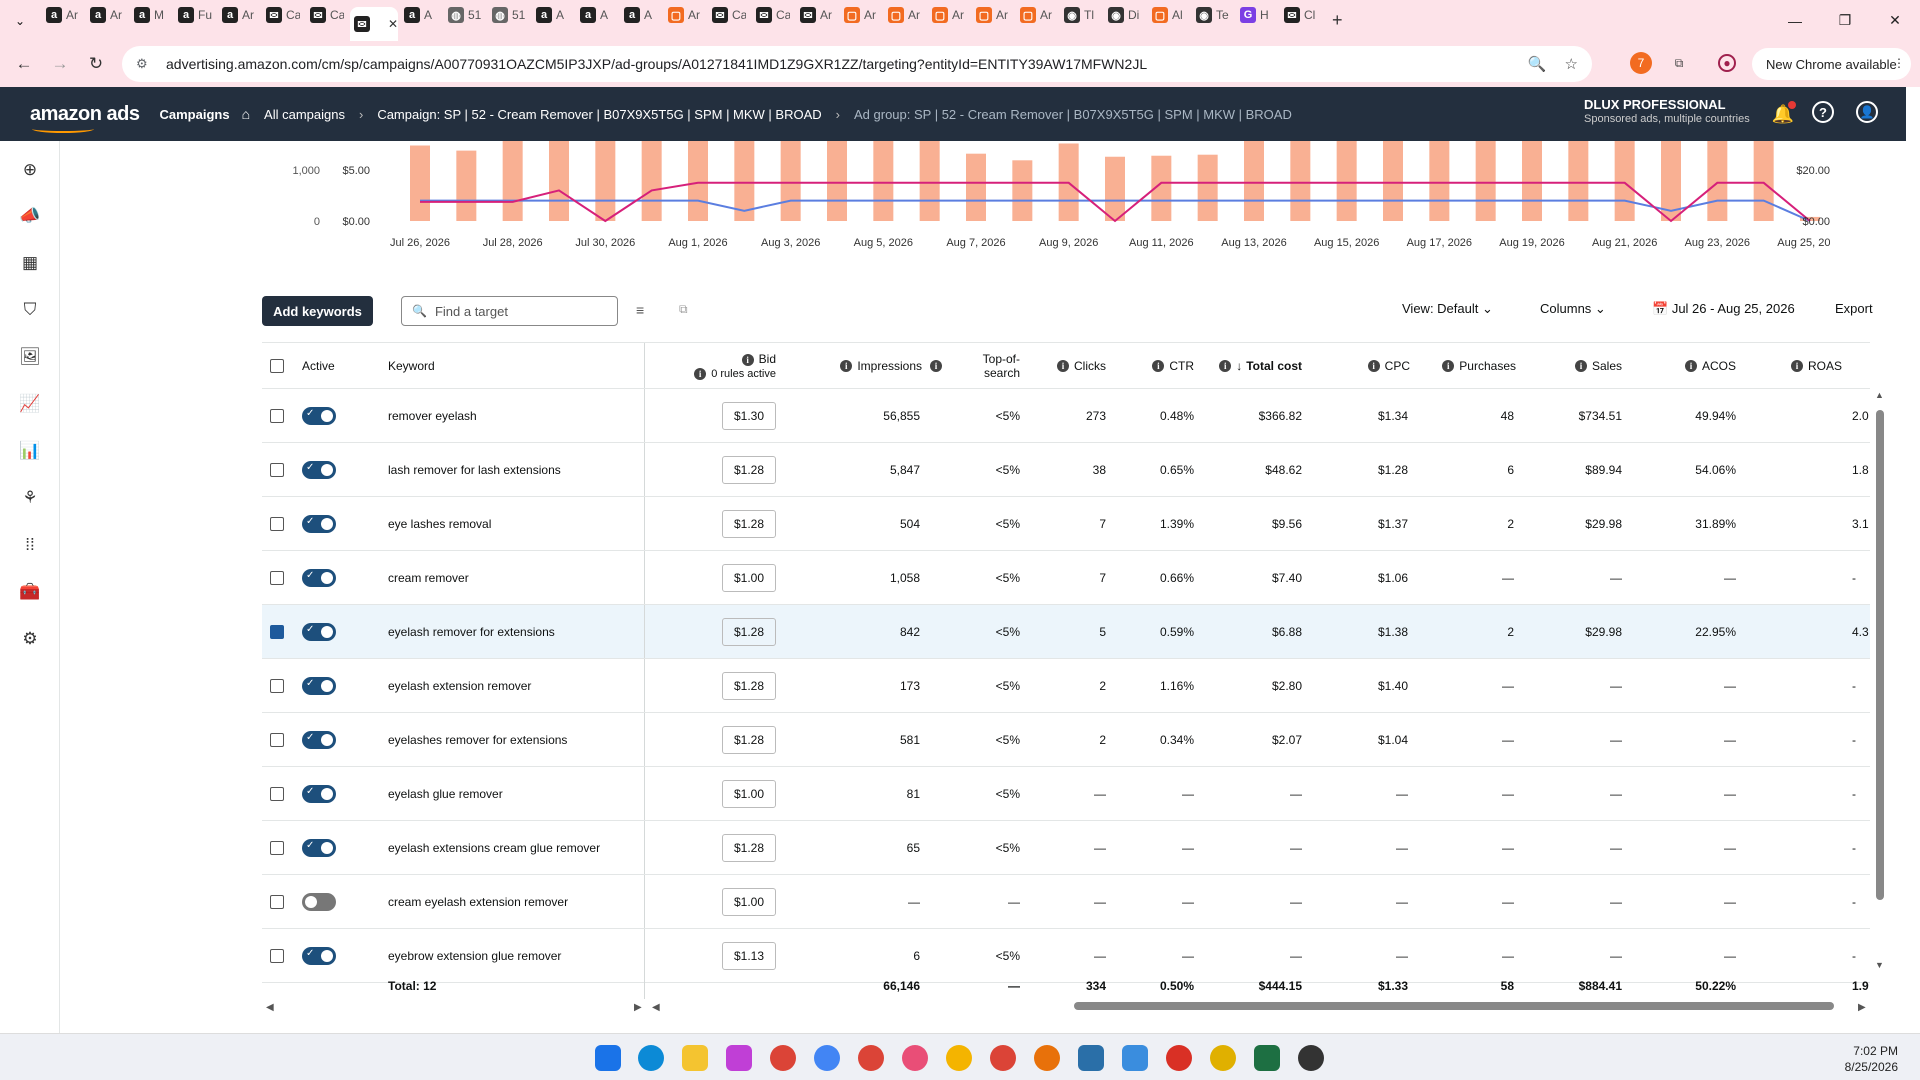 This screenshot has height=1080, width=1920. I want to click on nav-campaigns: Campaigns, so click(194, 114).